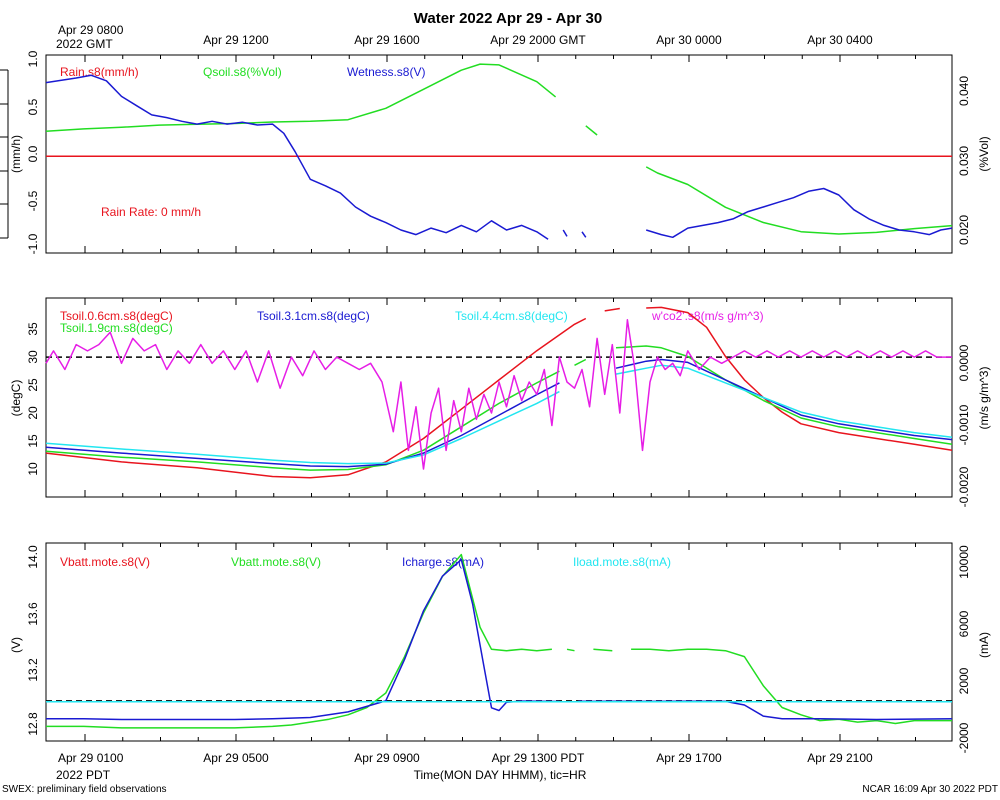  What do you see at coordinates (964, 623) in the screenshot?
I see `y-right-tick-label: 6000` at bounding box center [964, 623].